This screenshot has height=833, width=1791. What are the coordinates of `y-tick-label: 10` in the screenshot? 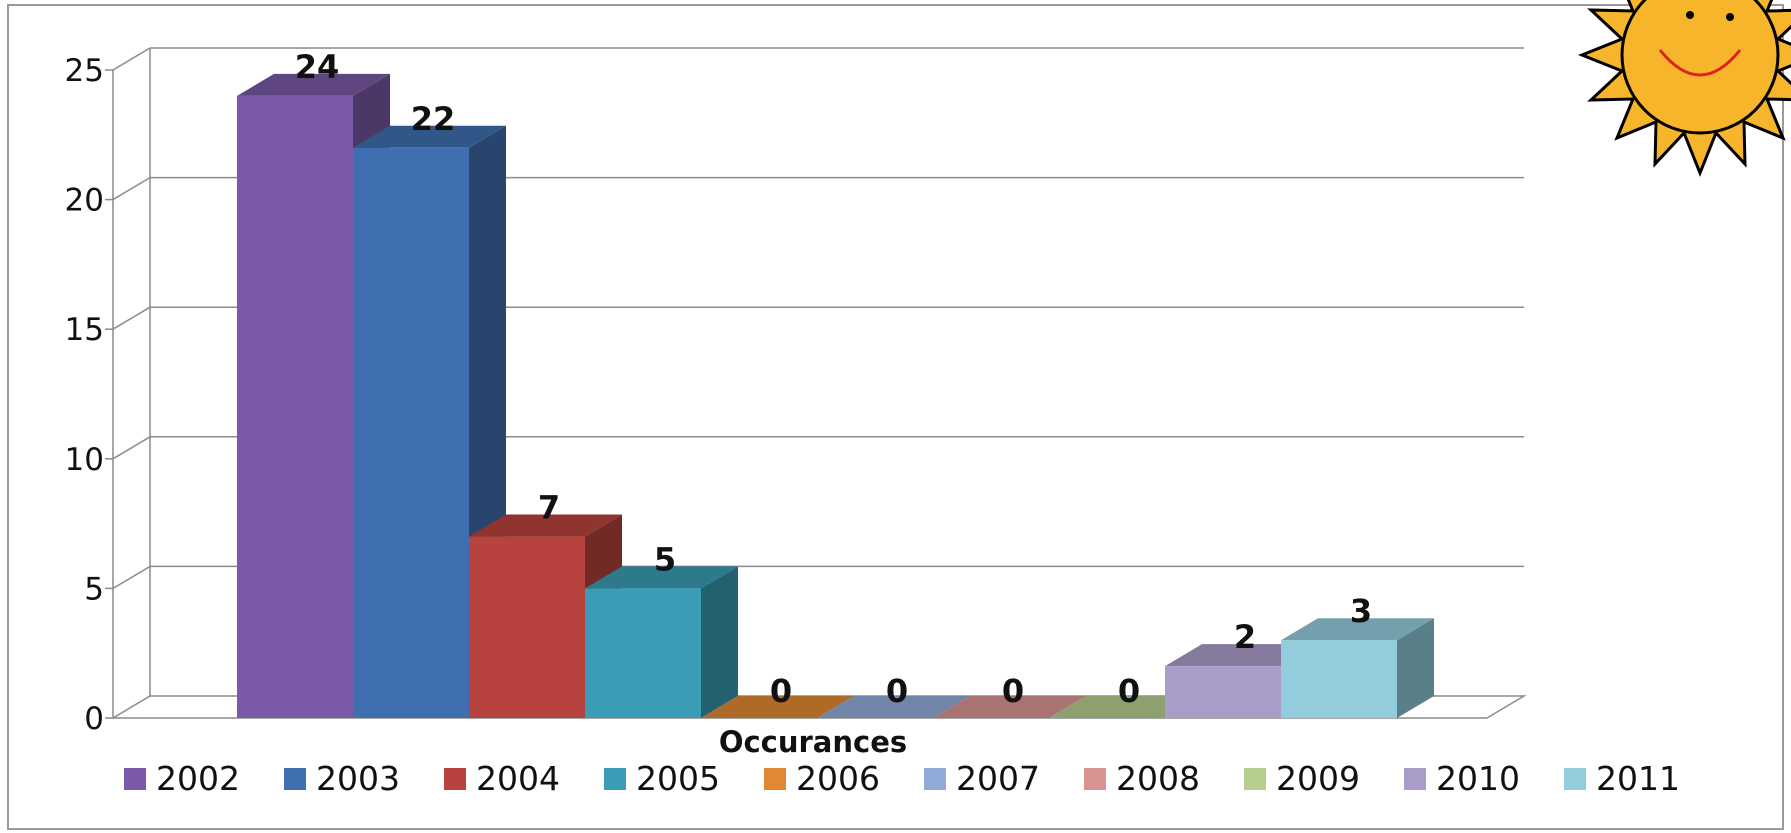 It's located at (84, 460).